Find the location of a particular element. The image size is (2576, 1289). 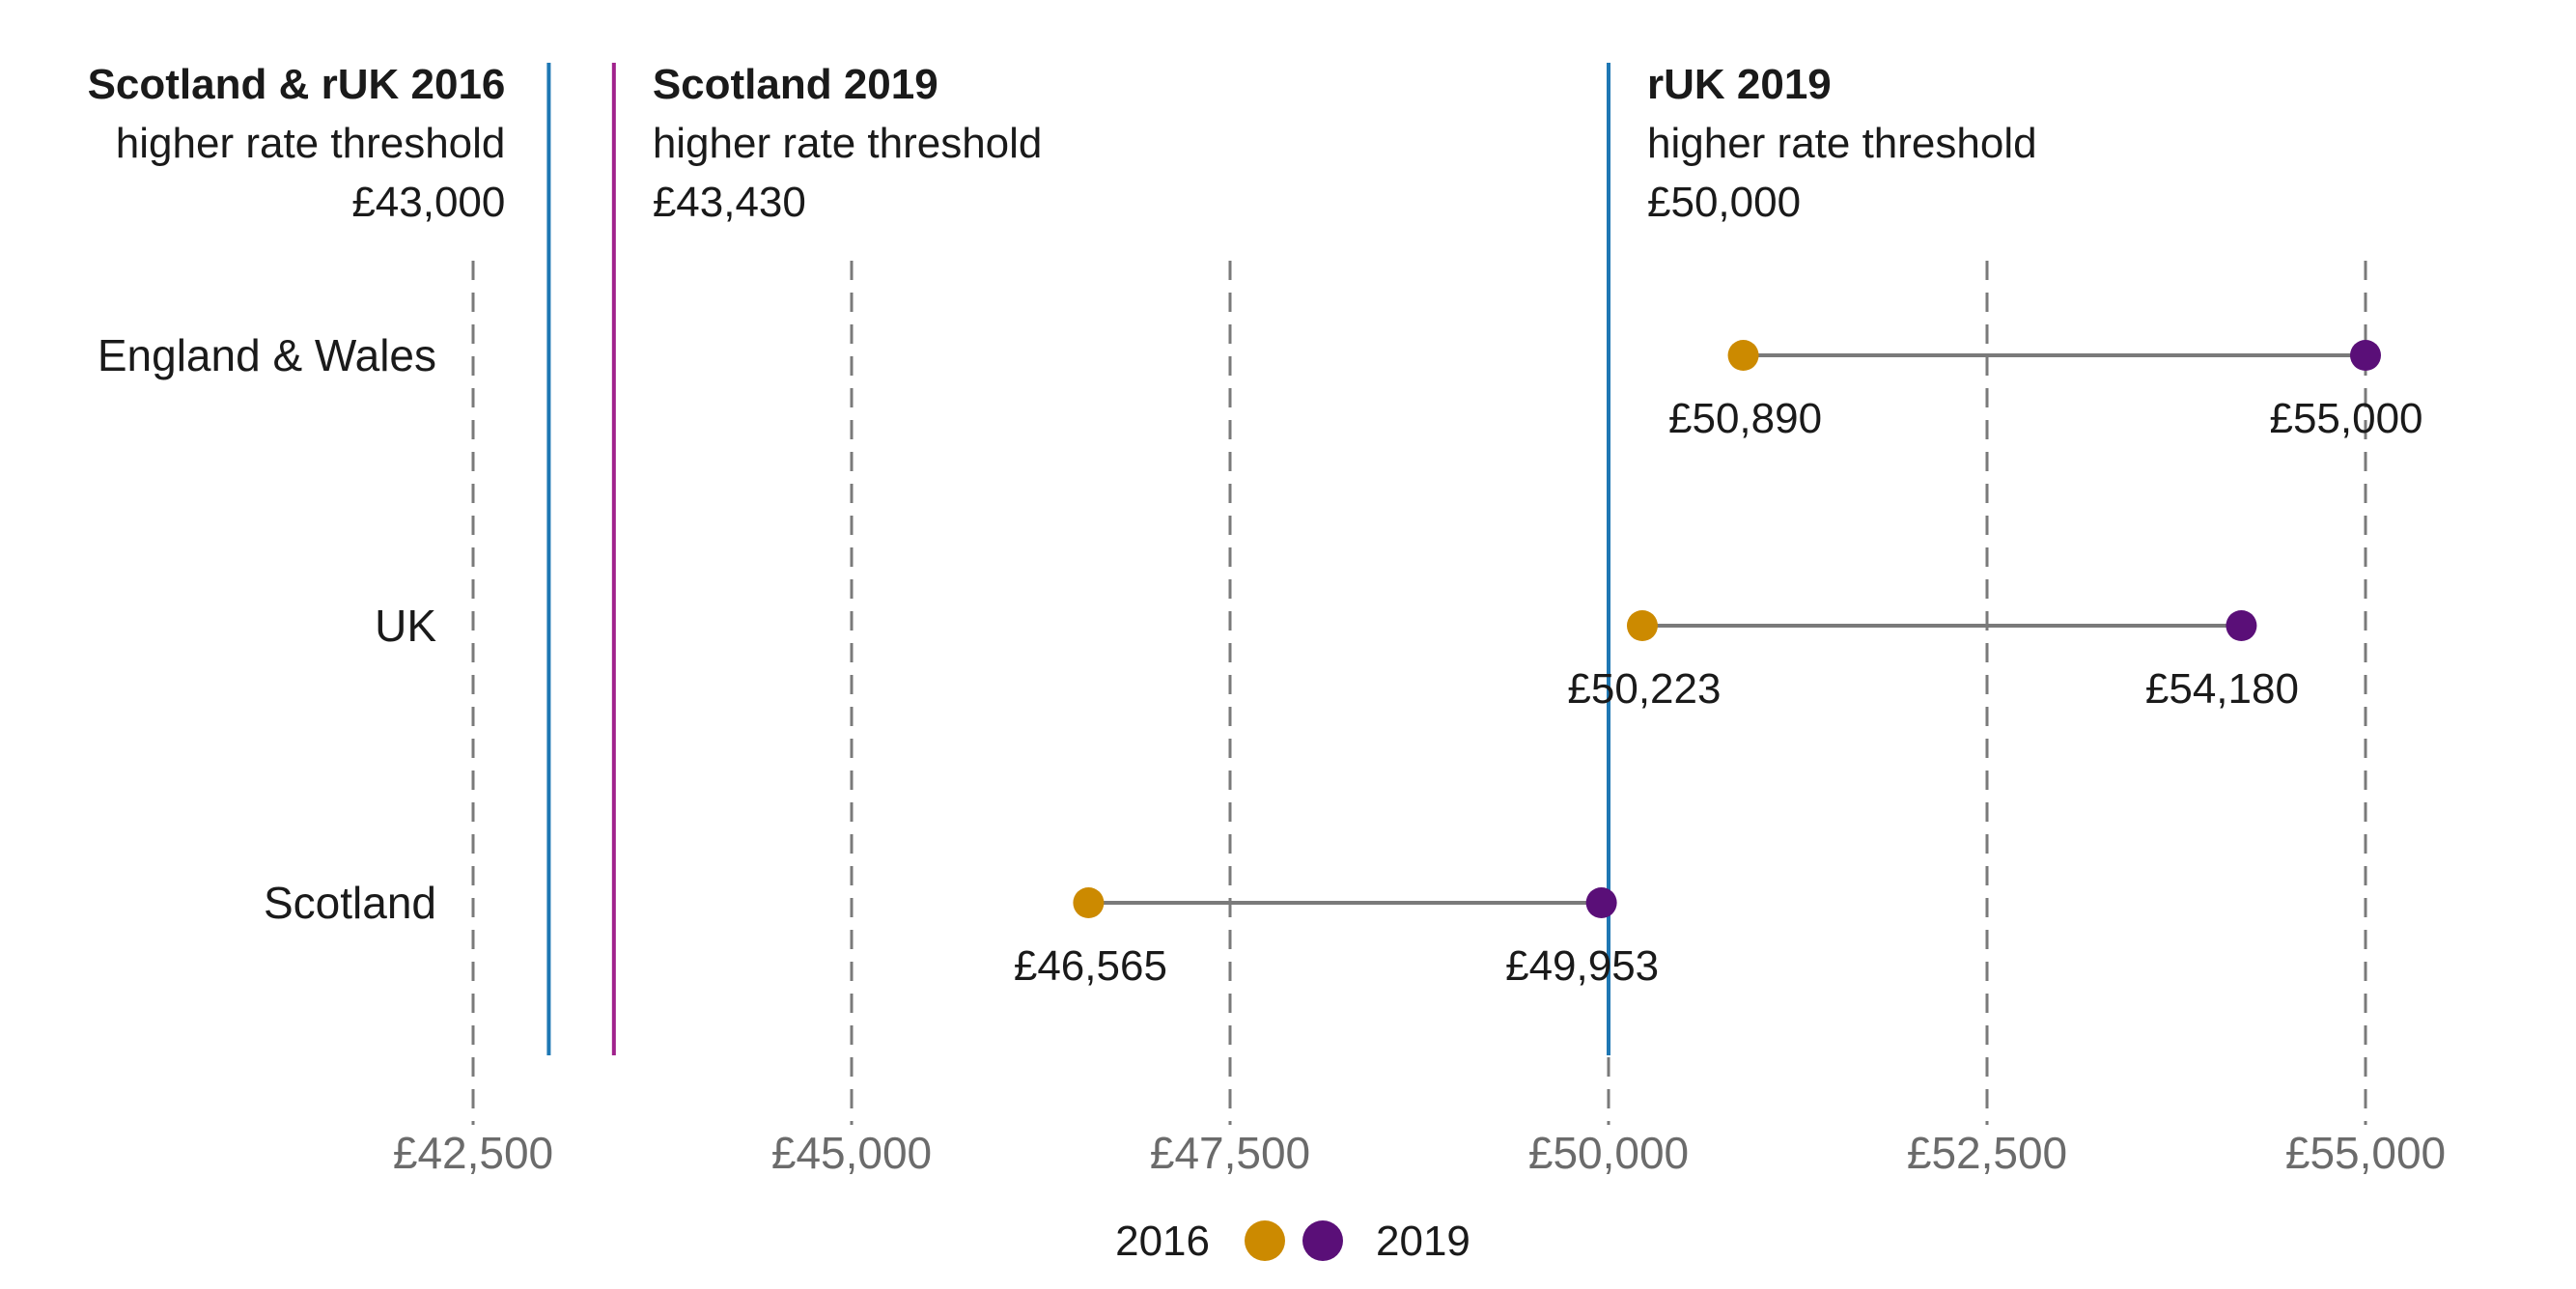

reference-line-title: Scotland 2019 is located at coordinates (796, 84).